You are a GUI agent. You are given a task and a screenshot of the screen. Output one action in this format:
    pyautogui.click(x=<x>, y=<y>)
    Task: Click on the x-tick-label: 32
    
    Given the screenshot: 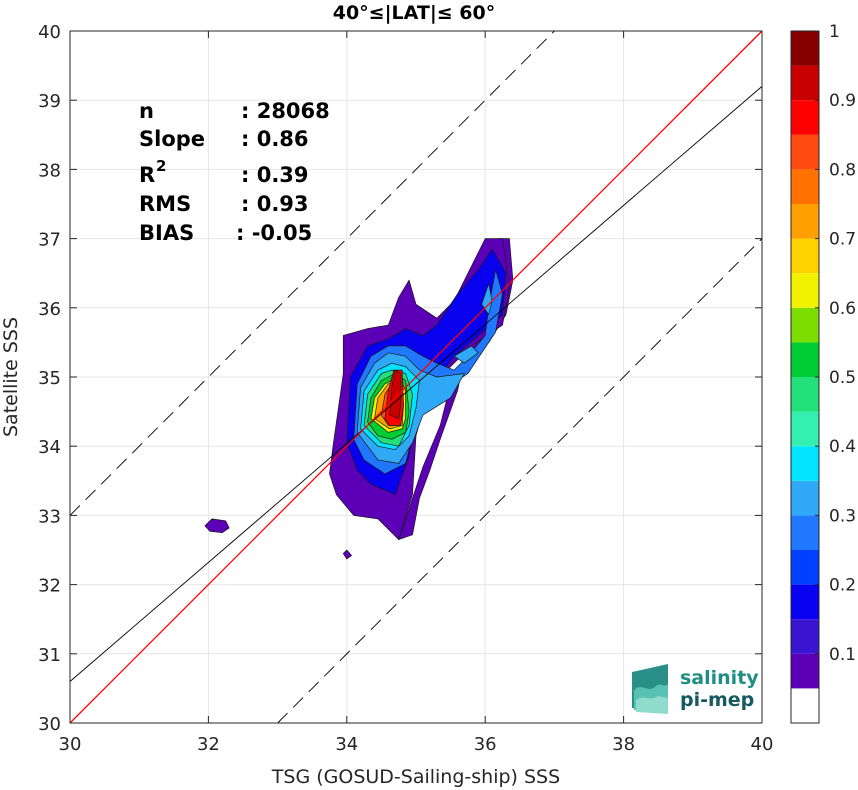 What is the action you would take?
    pyautogui.click(x=208, y=744)
    